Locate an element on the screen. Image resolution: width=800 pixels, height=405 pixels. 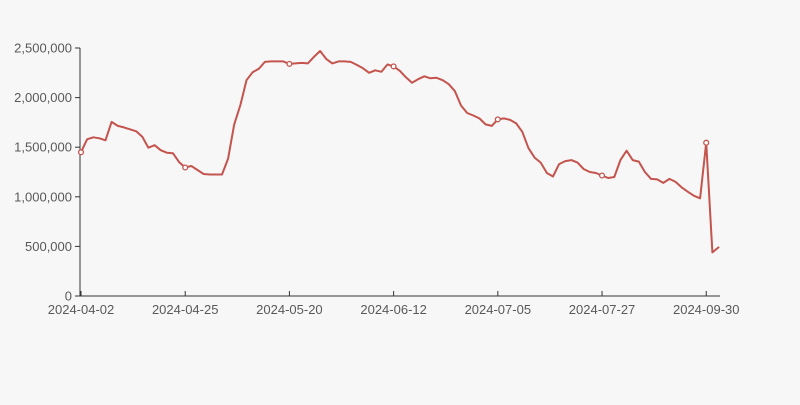
x-tick-label: 2024-07-27 is located at coordinates (602, 309).